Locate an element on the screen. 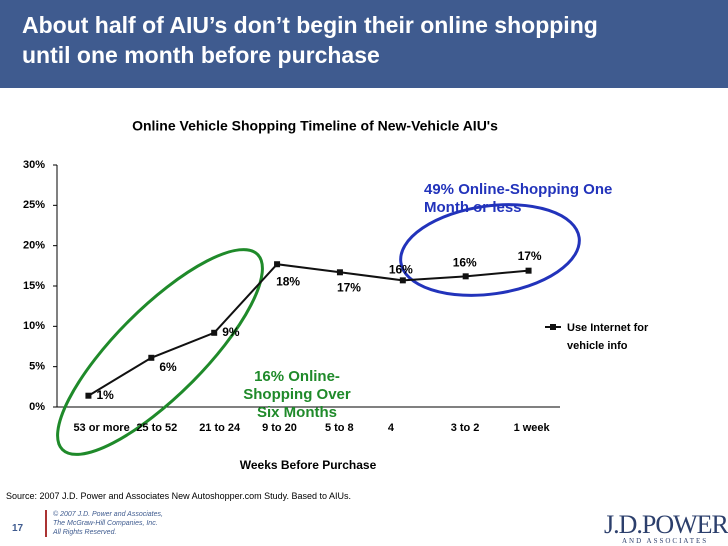 The width and height of the screenshot is (728, 546). copyright-line: © 2007 J.D. Power and Associates, is located at coordinates (108, 514).